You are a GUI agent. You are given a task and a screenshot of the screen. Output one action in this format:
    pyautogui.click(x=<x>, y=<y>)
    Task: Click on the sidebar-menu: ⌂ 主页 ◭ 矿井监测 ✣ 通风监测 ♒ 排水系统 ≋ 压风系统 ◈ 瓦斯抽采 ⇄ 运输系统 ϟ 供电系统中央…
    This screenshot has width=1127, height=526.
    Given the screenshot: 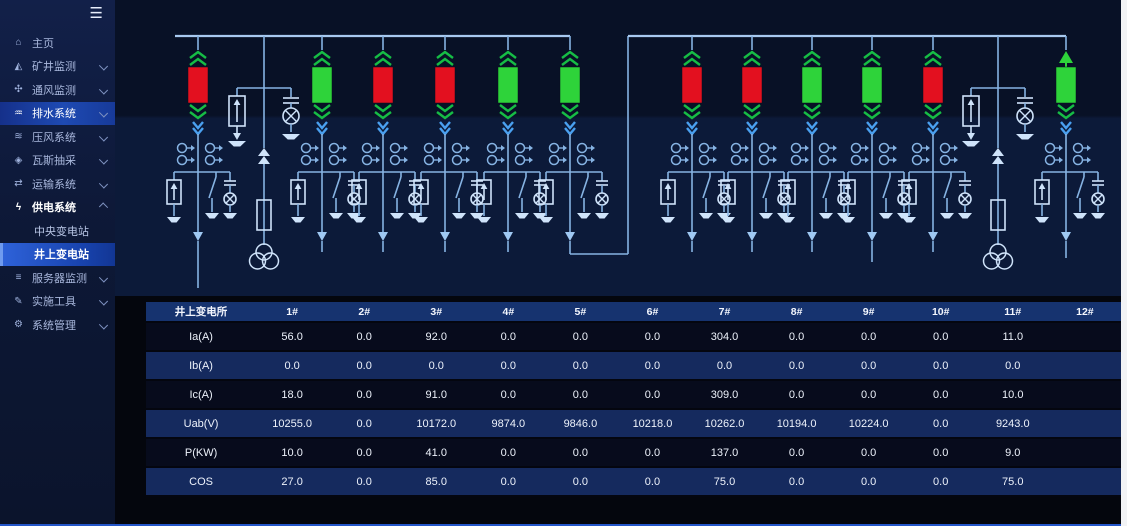 What is the action you would take?
    pyautogui.click(x=57, y=184)
    